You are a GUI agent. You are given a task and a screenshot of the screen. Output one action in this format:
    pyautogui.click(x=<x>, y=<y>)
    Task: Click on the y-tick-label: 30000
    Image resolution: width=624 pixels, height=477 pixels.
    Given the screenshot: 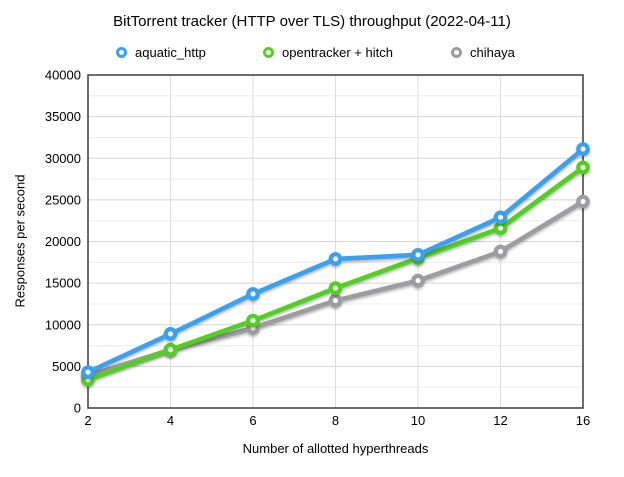 What is the action you would take?
    pyautogui.click(x=63, y=158)
    